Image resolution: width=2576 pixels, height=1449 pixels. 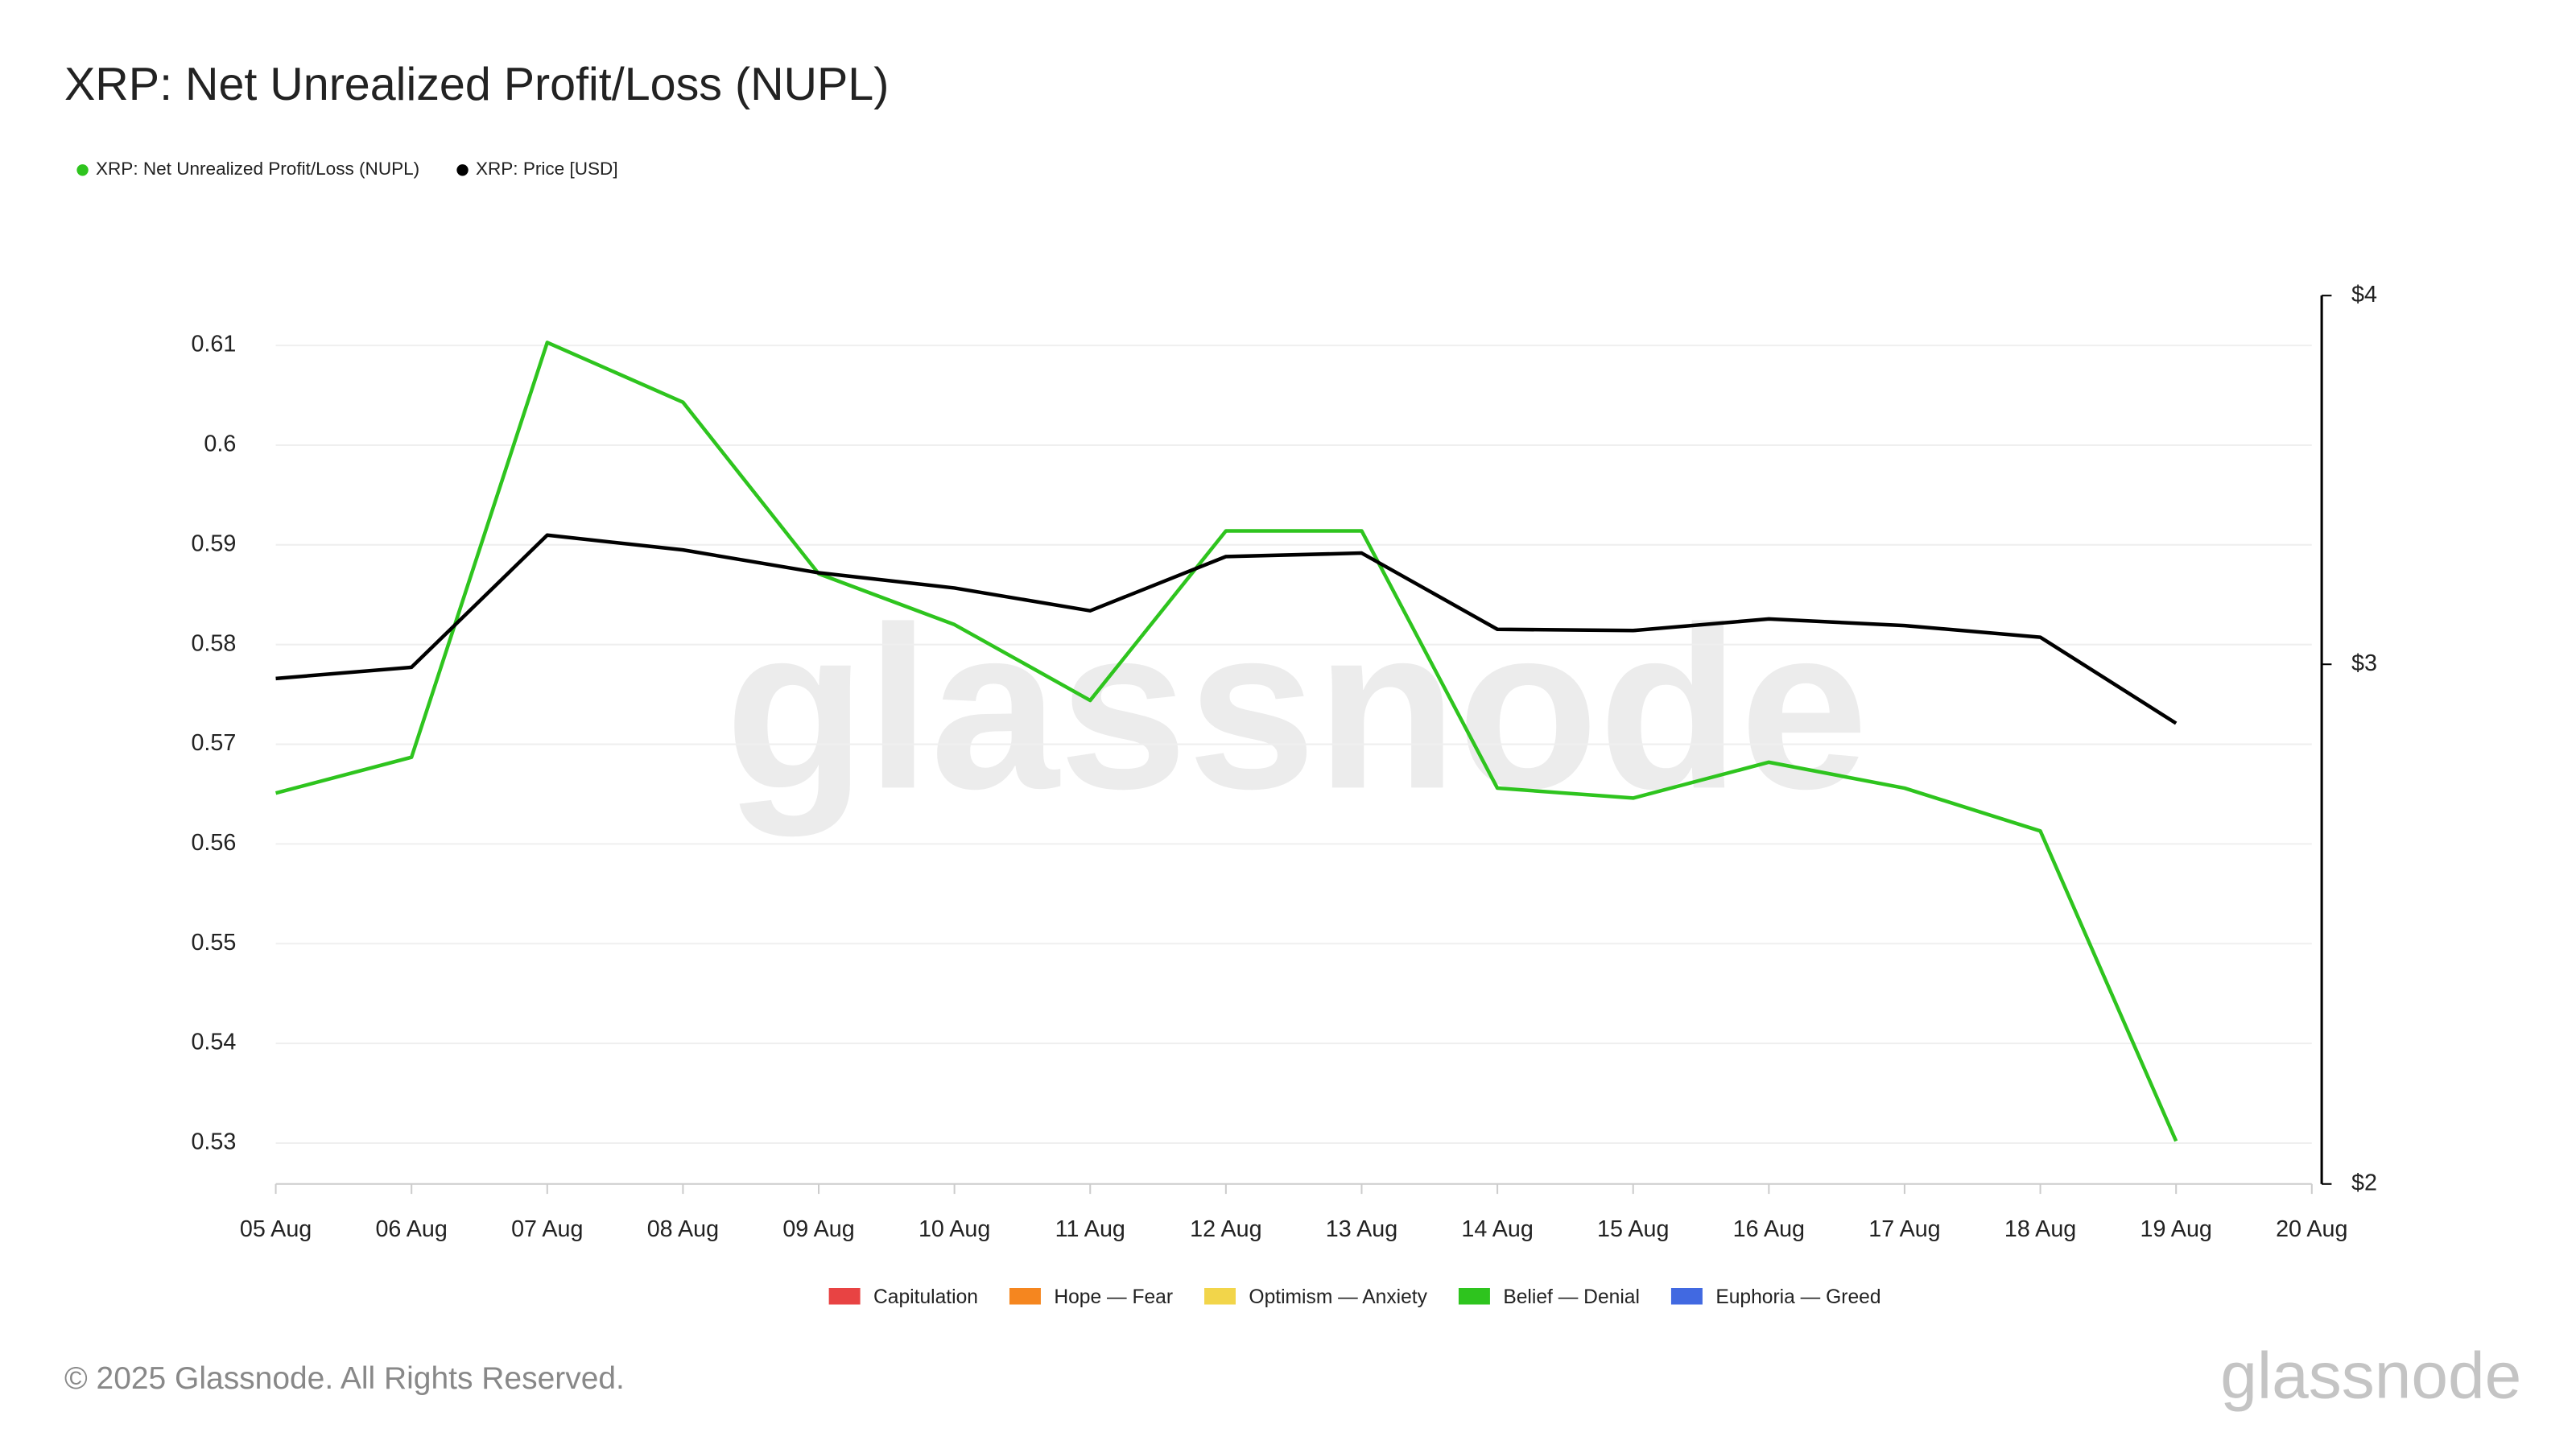 What do you see at coordinates (2040, 1229) in the screenshot?
I see `x-tick-label: 18 Aug` at bounding box center [2040, 1229].